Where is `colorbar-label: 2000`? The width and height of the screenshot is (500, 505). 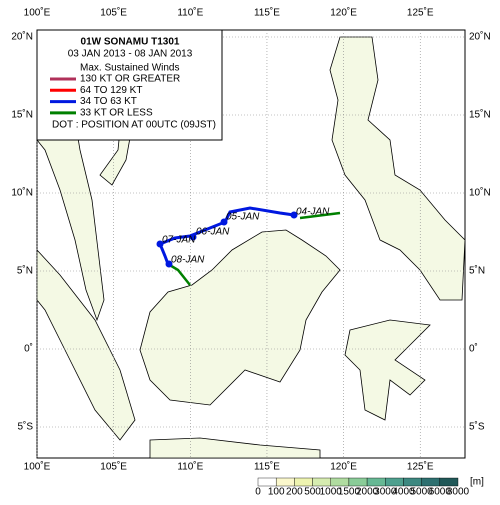
colorbar-label: 2000 is located at coordinates (367, 492).